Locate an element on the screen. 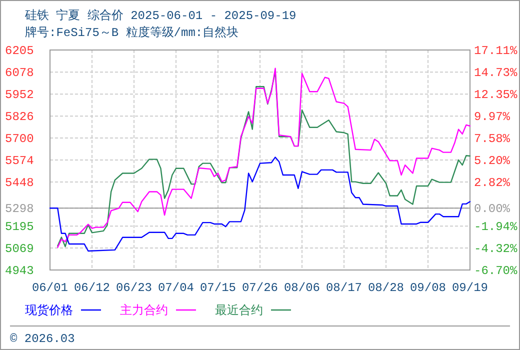  y-tick-label: 5195 is located at coordinates (19, 227).